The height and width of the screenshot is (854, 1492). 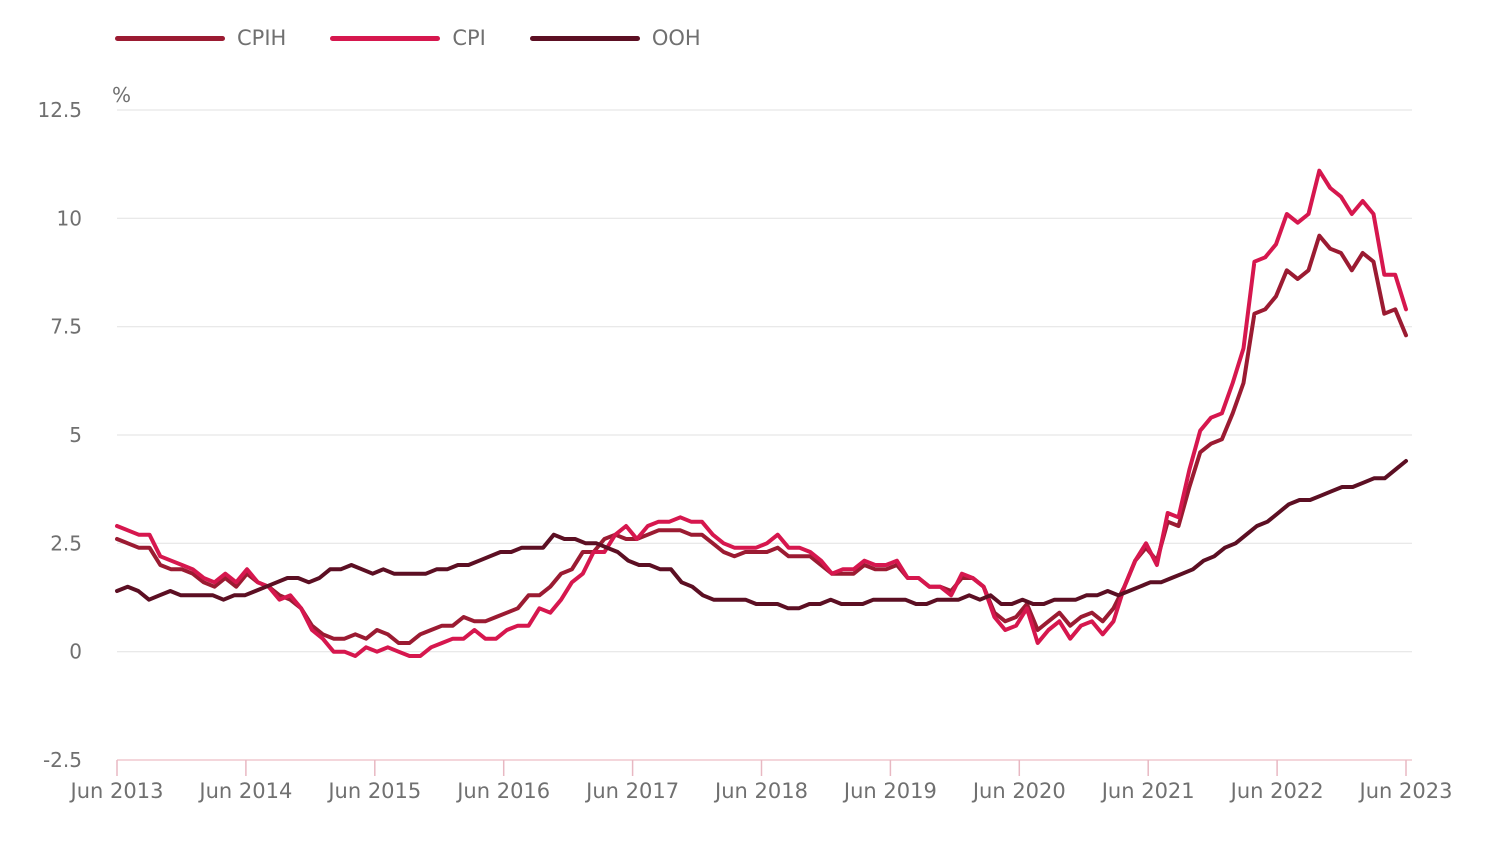 What do you see at coordinates (1147, 791) in the screenshot?
I see `x-tick-label: Jun 2021` at bounding box center [1147, 791].